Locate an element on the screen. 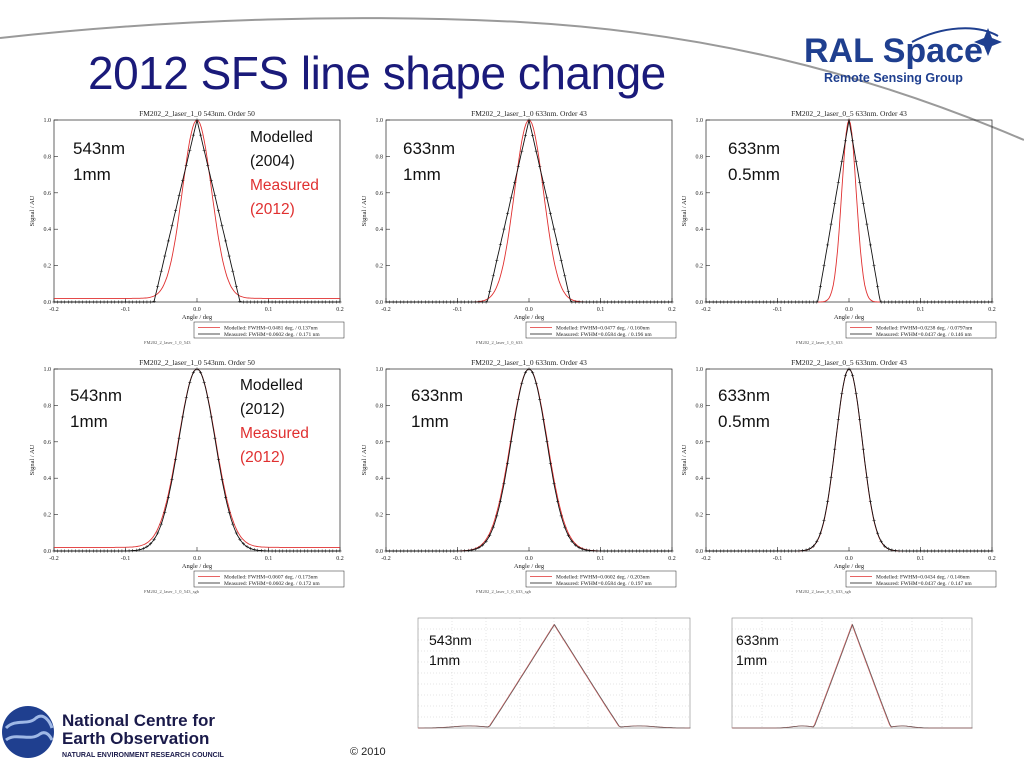 Image resolution: width=1024 pixels, height=769 pixels. y-tick-label: 1.0 is located at coordinates (700, 121).